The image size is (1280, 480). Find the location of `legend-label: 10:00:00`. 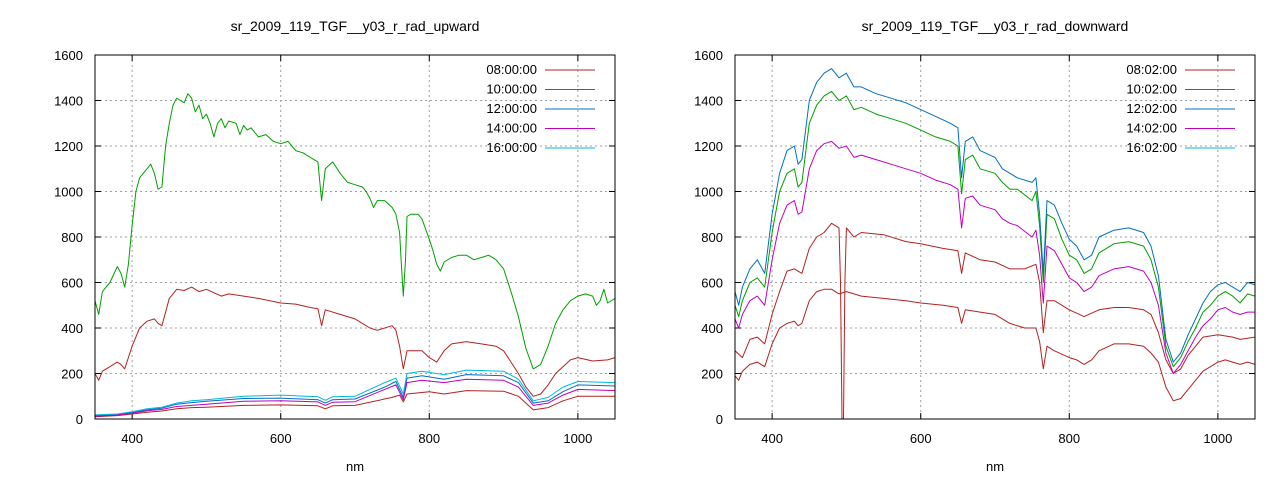

legend-label: 10:00:00 is located at coordinates (511, 89).